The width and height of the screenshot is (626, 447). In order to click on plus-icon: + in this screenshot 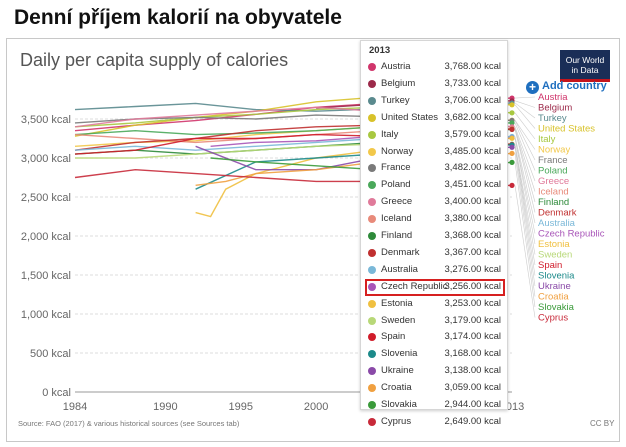, I will do `click(532, 87)`.